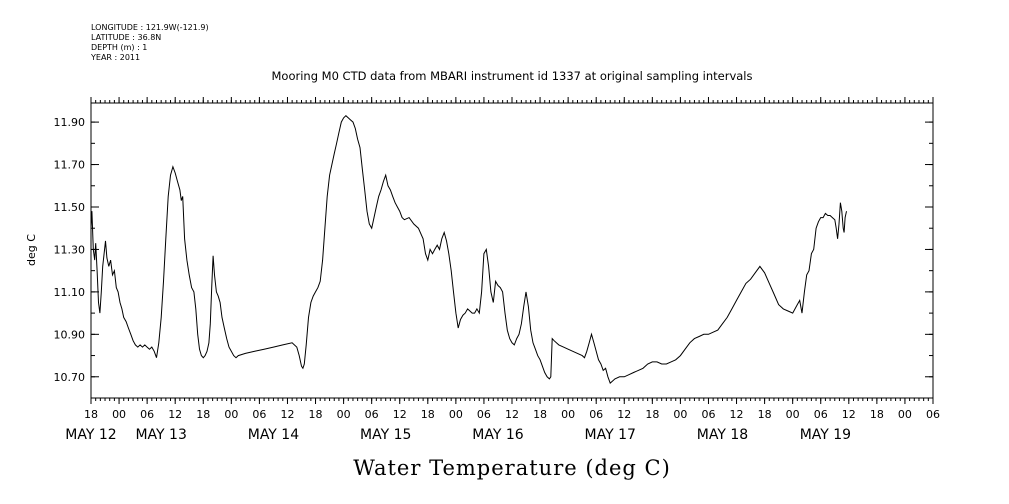 This screenshot has width=1009, height=504. What do you see at coordinates (70, 165) in the screenshot?
I see `y-tick-label: 11.70` at bounding box center [70, 165].